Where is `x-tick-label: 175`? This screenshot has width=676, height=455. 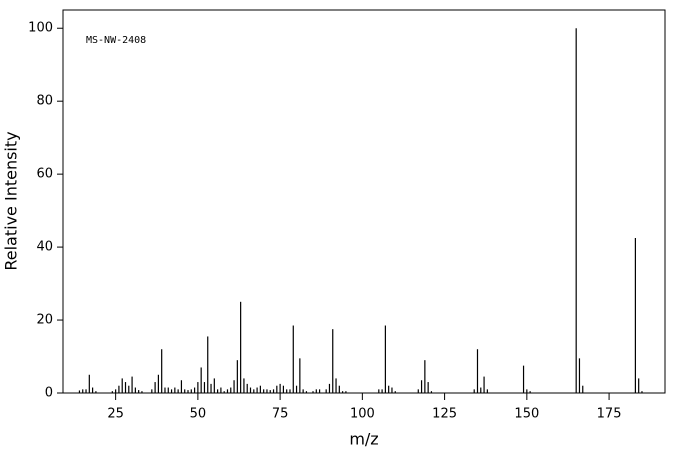
x-tick-label: 175 is located at coordinates (609, 414).